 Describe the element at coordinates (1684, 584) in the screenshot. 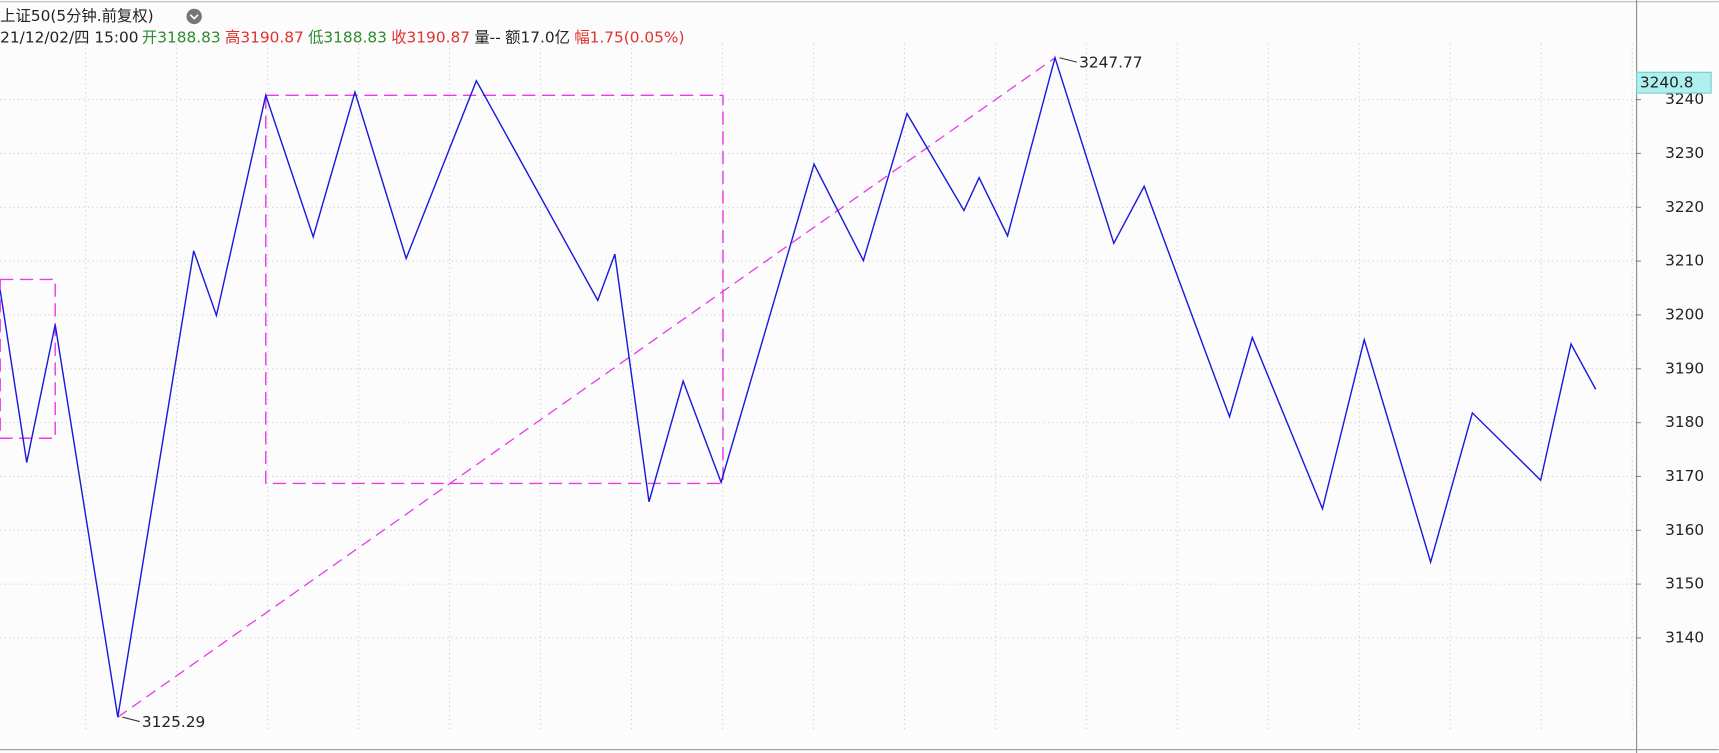

I see `y-tick-label: 3150` at that location.